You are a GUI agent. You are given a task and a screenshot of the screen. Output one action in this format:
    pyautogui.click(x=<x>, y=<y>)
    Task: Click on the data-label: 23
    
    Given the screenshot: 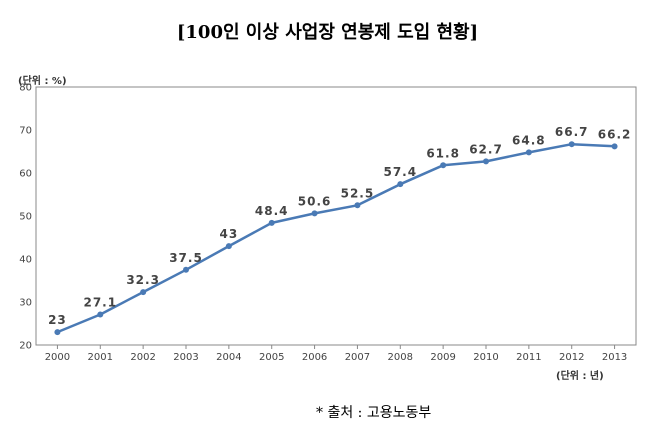 What is the action you would take?
    pyautogui.click(x=57, y=320)
    